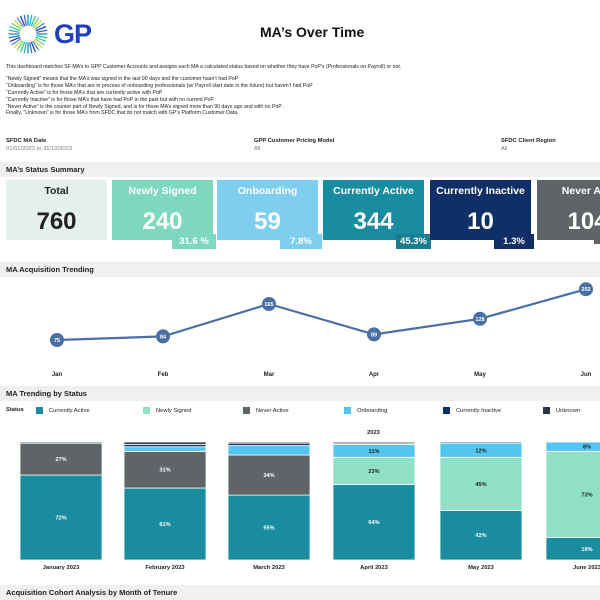 The width and height of the screenshot is (600, 600). What do you see at coordinates (163, 375) in the screenshot?
I see `x-tick-label: Feb` at bounding box center [163, 375].